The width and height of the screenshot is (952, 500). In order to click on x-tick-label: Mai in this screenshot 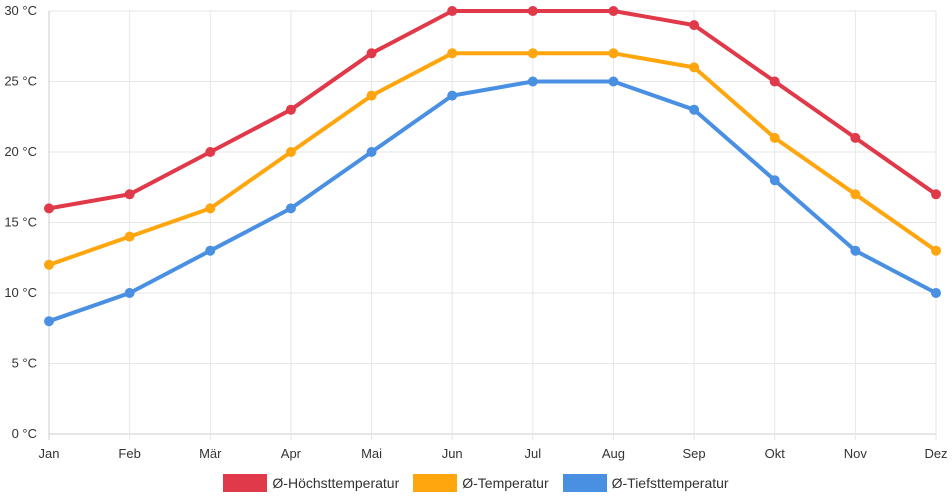, I will do `click(371, 453)`.